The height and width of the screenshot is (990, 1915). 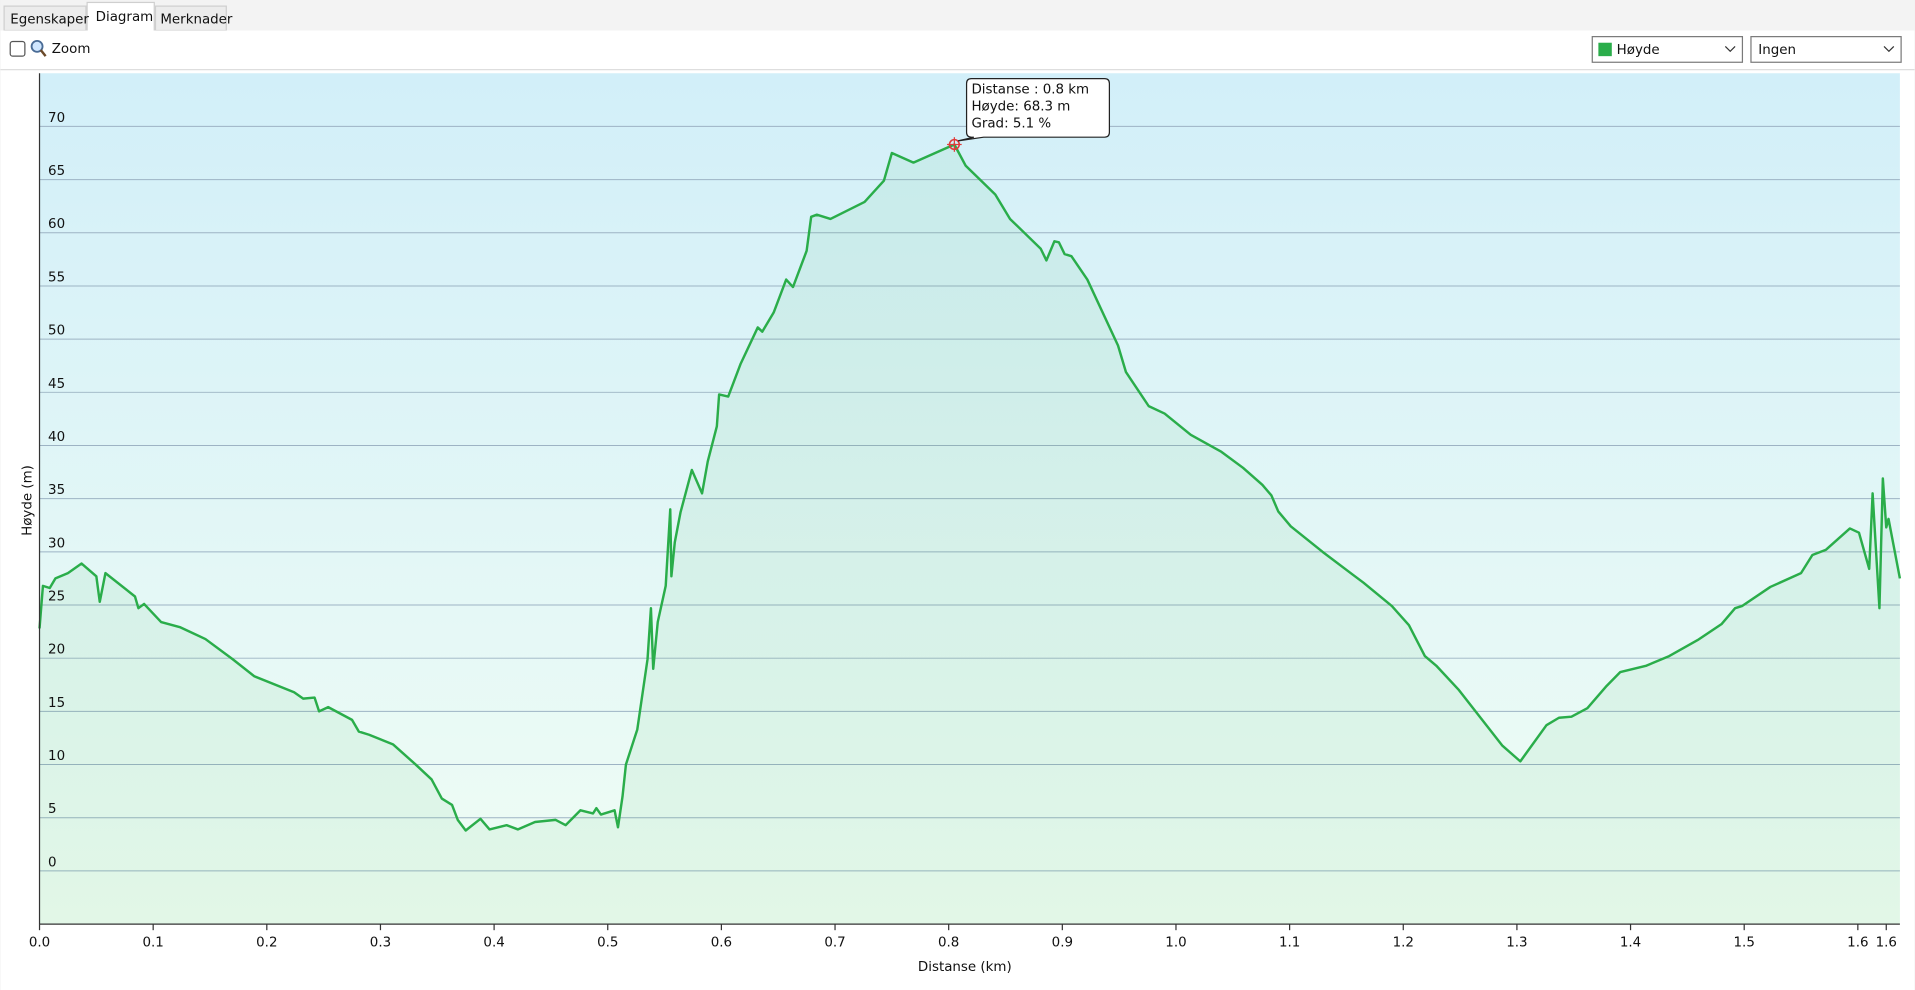 What do you see at coordinates (965, 967) in the screenshot?
I see `x-axis-label: Distanse (km)` at bounding box center [965, 967].